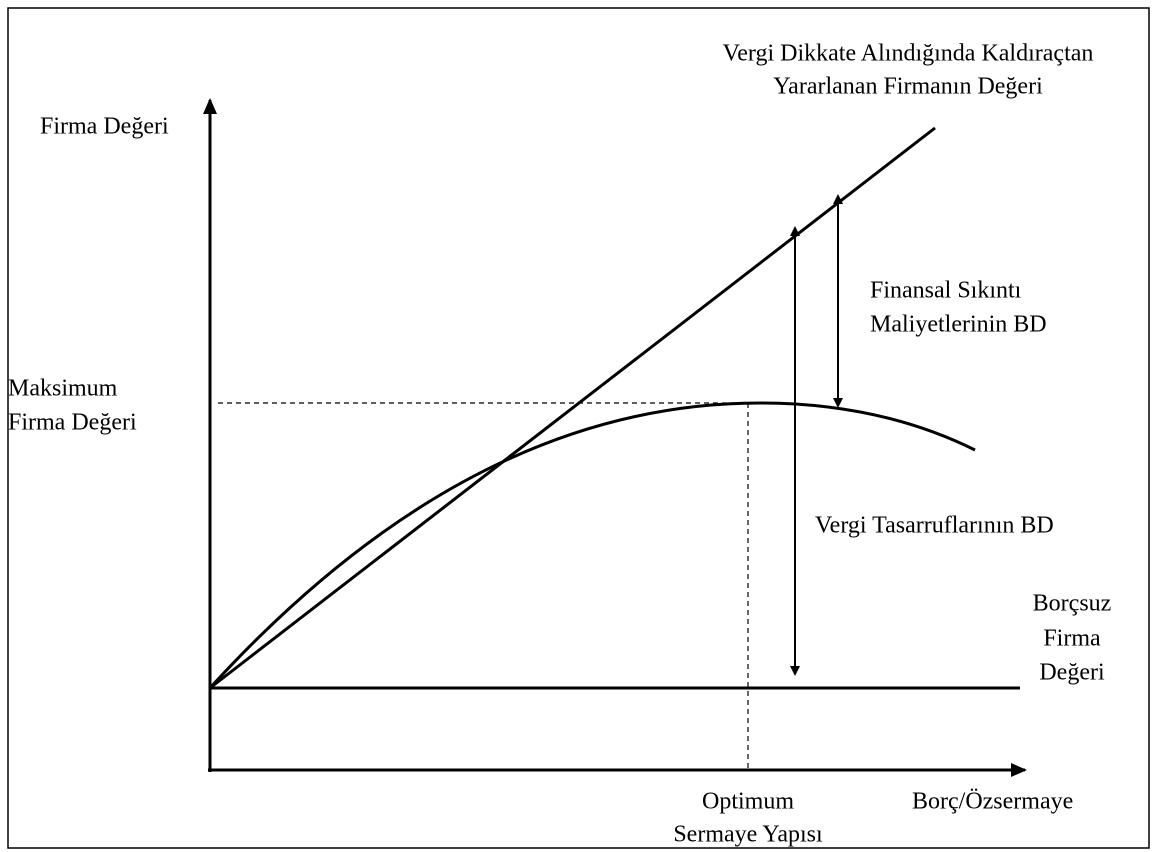 This screenshot has height=852, width=1156. I want to click on label: Optimum, so click(748, 802).